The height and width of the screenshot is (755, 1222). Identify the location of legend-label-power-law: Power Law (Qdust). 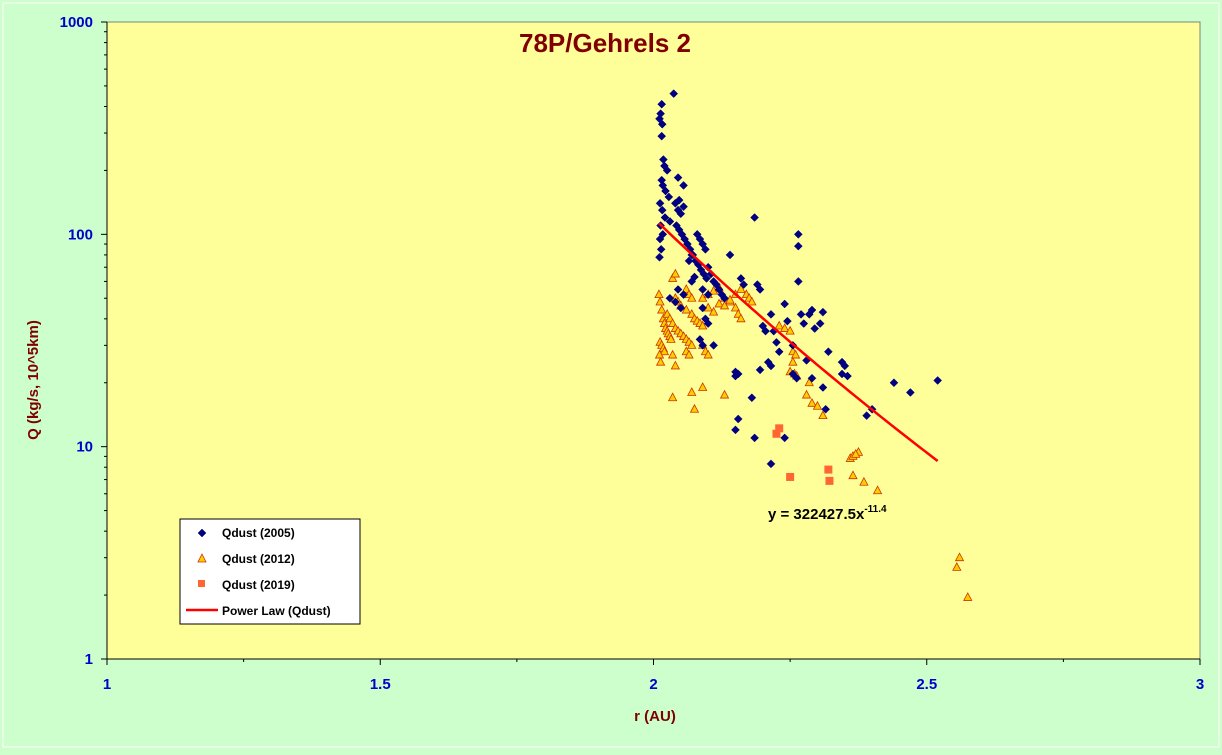
(276, 611).